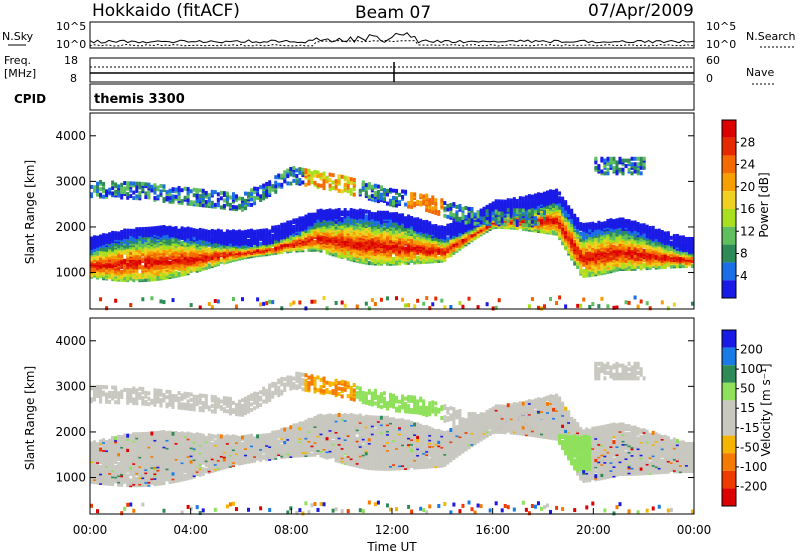 Image resolution: width=800 pixels, height=558 pixels. I want to click on nsearch-series, so click(392, 44).